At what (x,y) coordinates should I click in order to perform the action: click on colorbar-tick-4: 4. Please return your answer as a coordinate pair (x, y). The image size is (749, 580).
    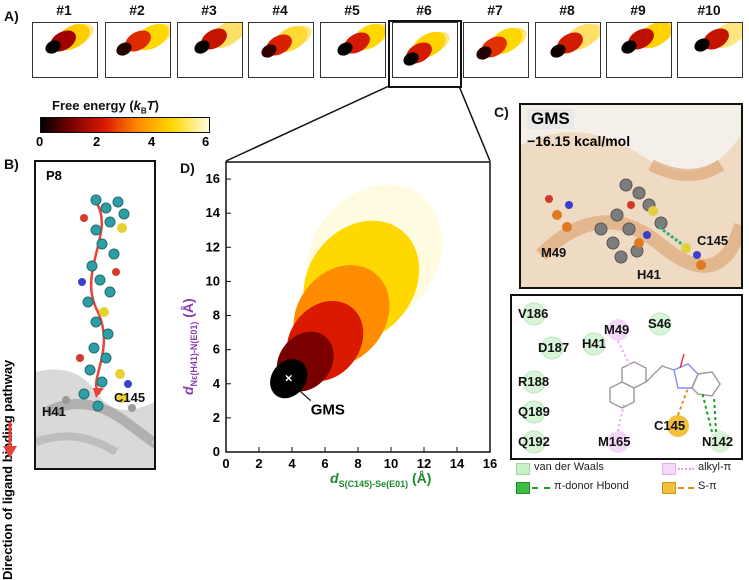
    Looking at the image, I should click on (152, 141).